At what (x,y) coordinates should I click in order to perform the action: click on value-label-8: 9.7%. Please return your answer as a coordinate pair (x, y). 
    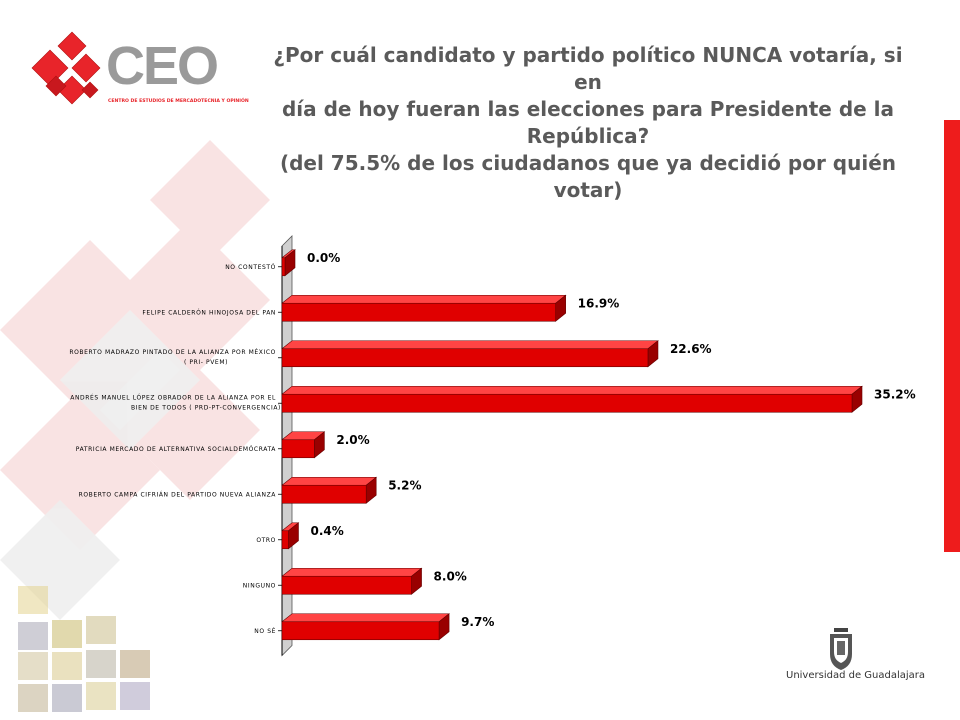
    Looking at the image, I should click on (477, 622).